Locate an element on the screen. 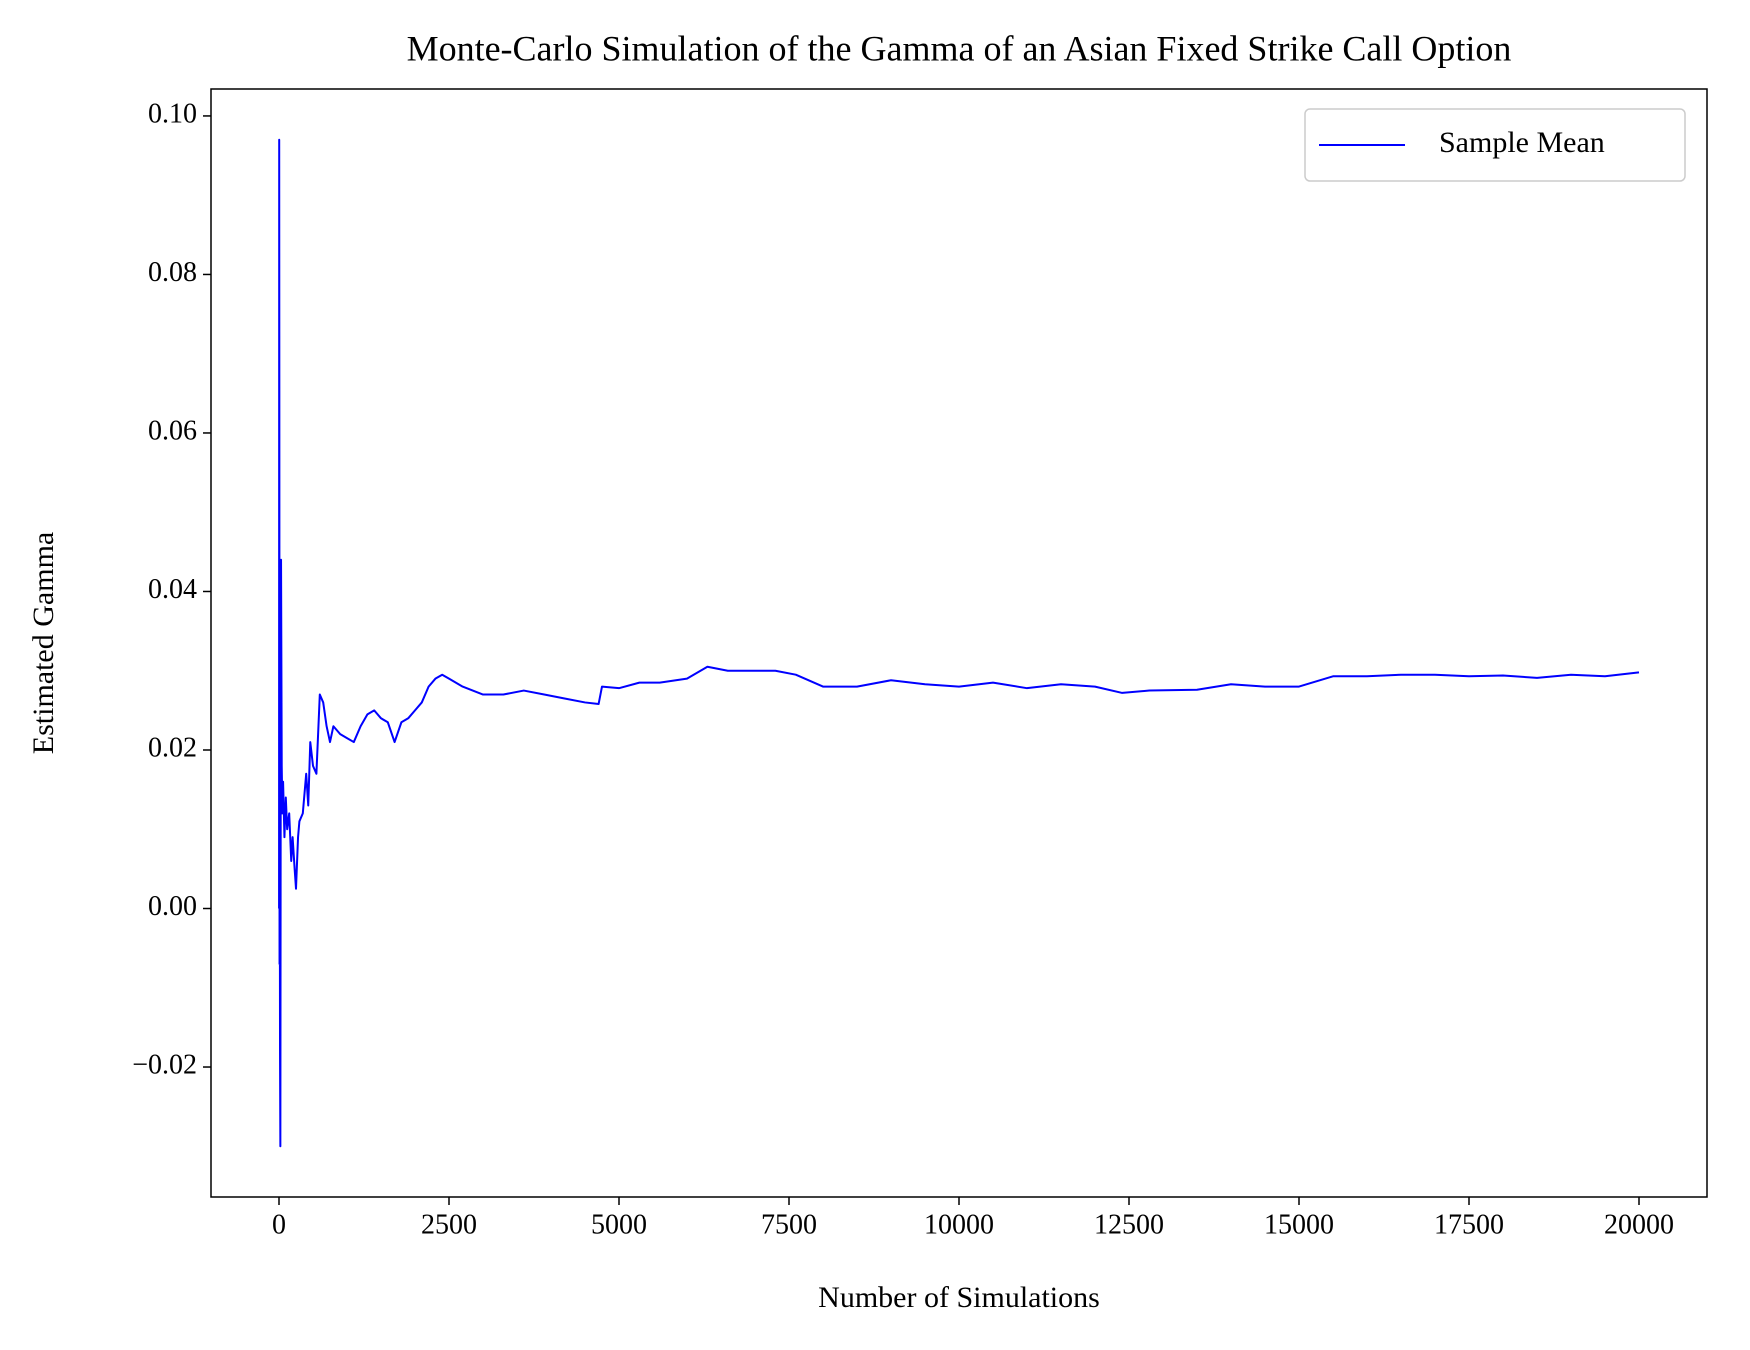 This screenshot has height=1350, width=1750. y-tick-label: 0.06 is located at coordinates (172, 430).